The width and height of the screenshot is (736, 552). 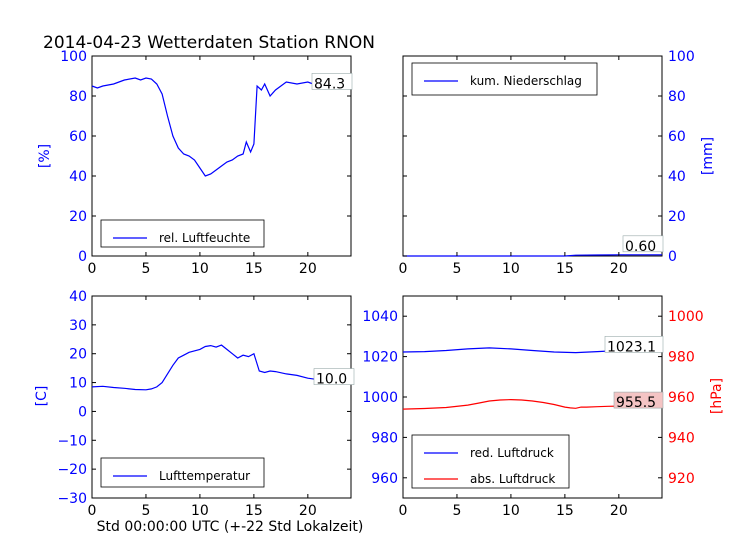 I want to click on value-annotation: 0.60, so click(x=640, y=247).